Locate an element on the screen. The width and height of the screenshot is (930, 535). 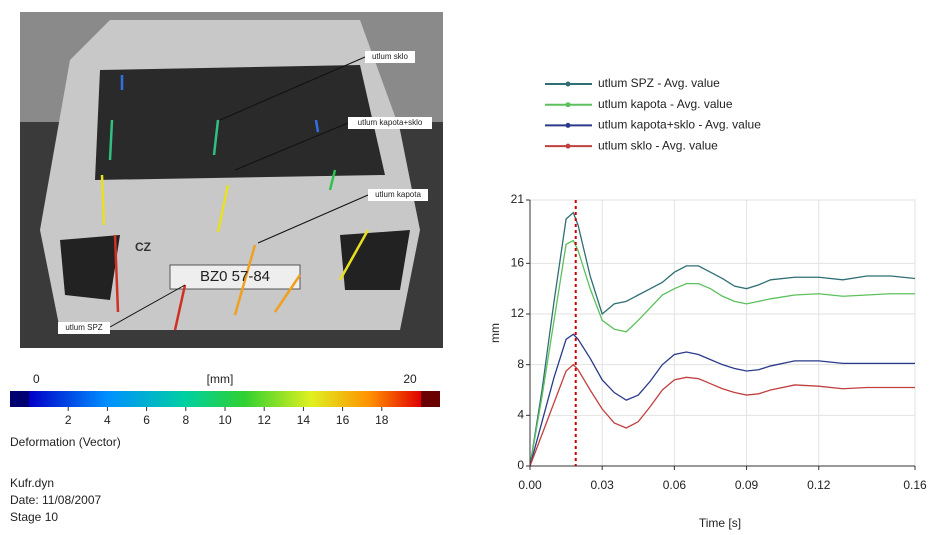
y-tick-label: 0 is located at coordinates (520, 465).